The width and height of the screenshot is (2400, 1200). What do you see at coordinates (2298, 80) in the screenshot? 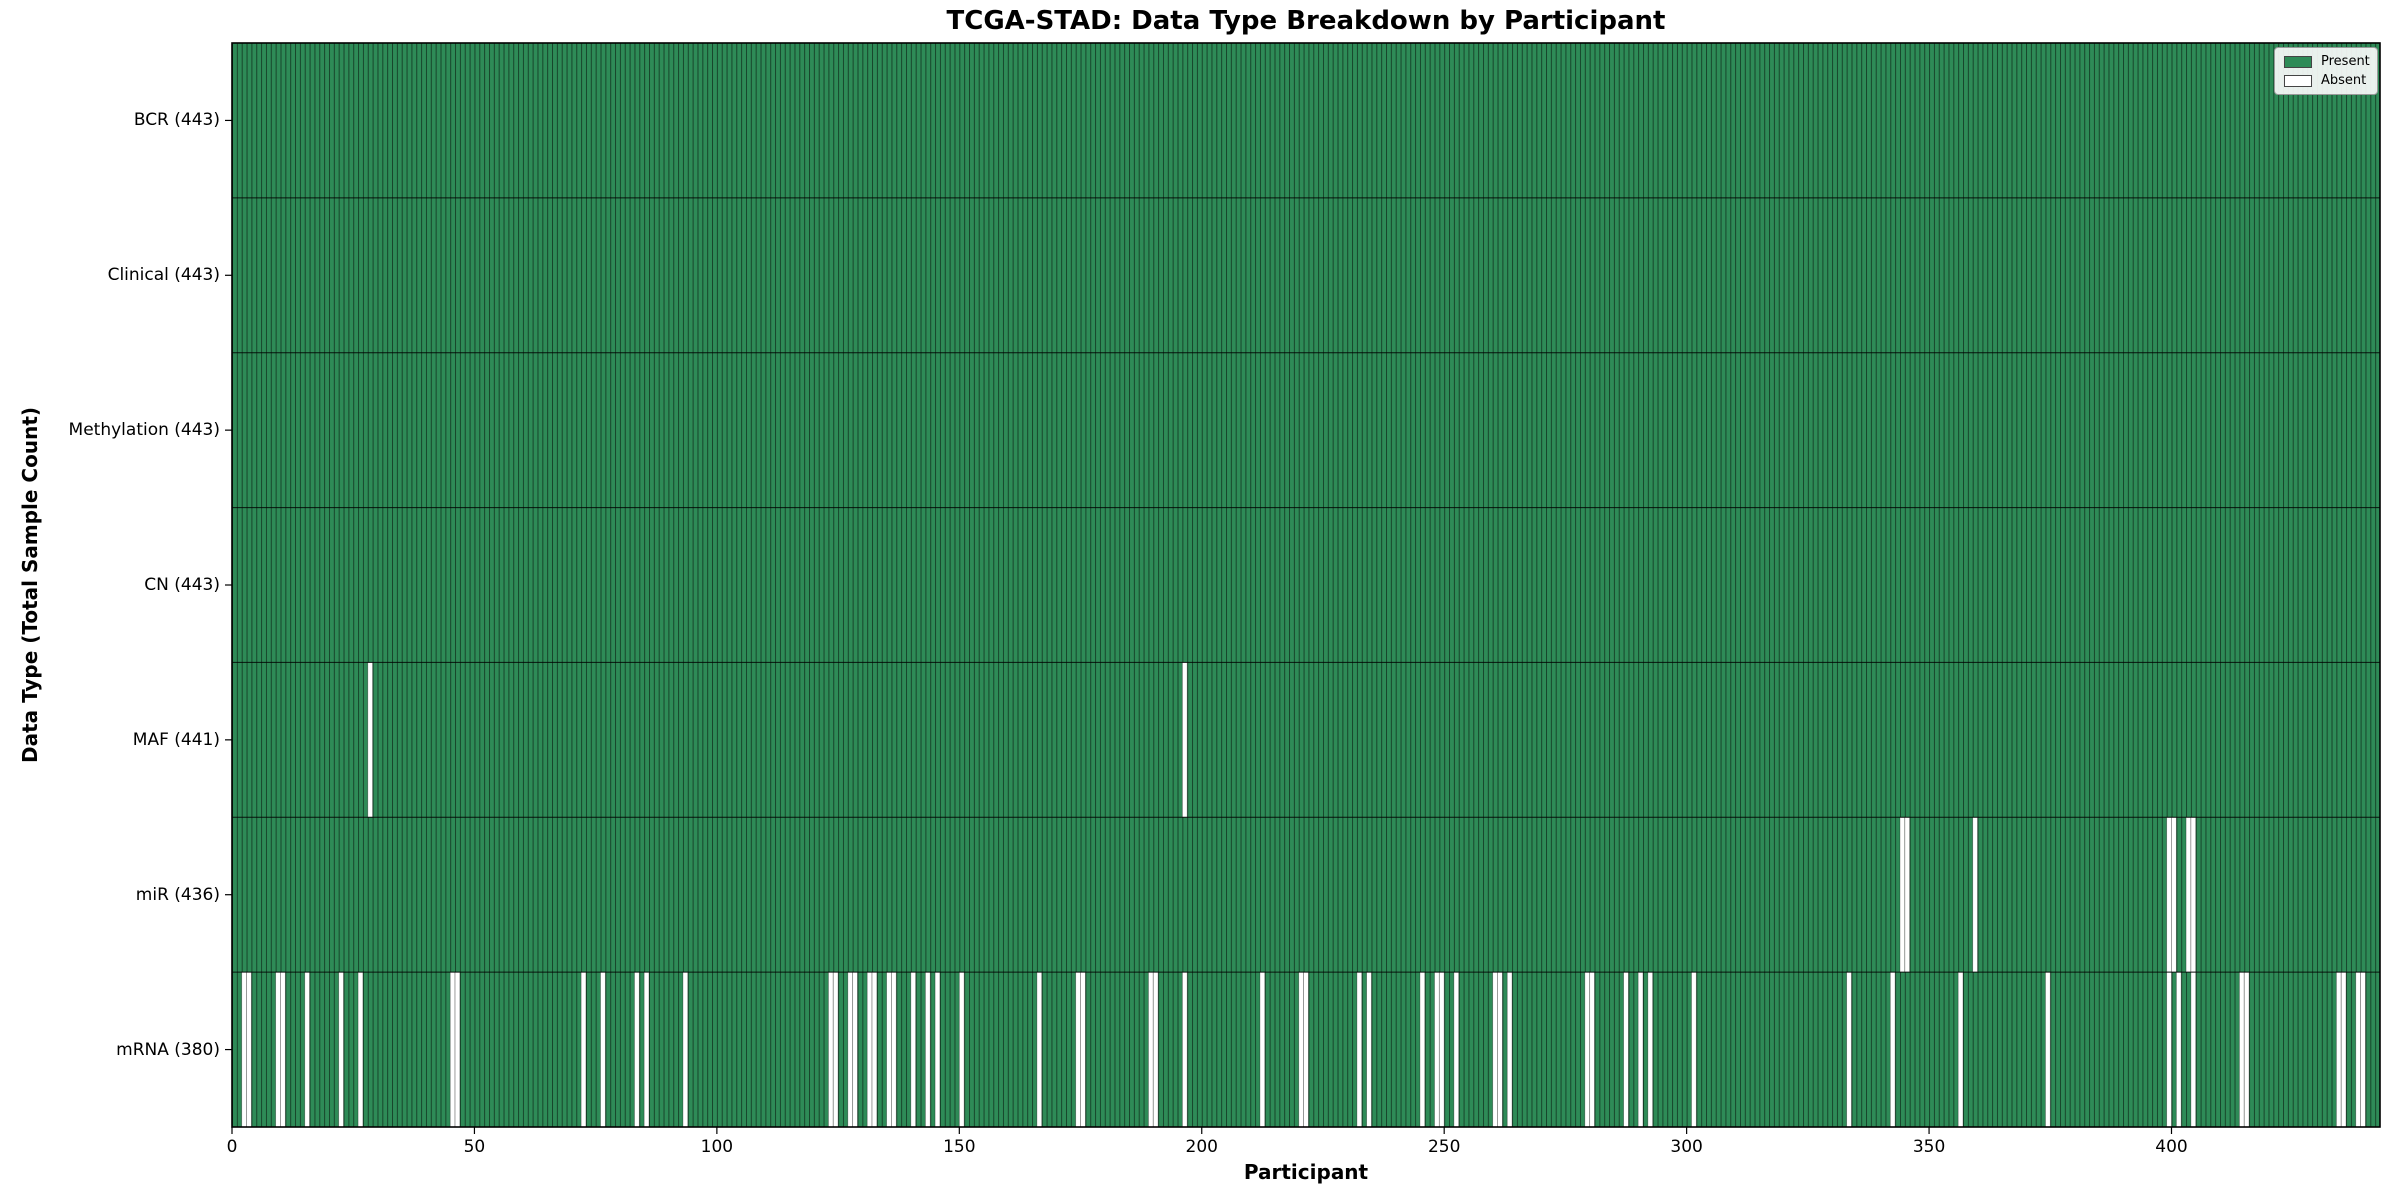
I see `legend-absent-swatch` at bounding box center [2298, 80].